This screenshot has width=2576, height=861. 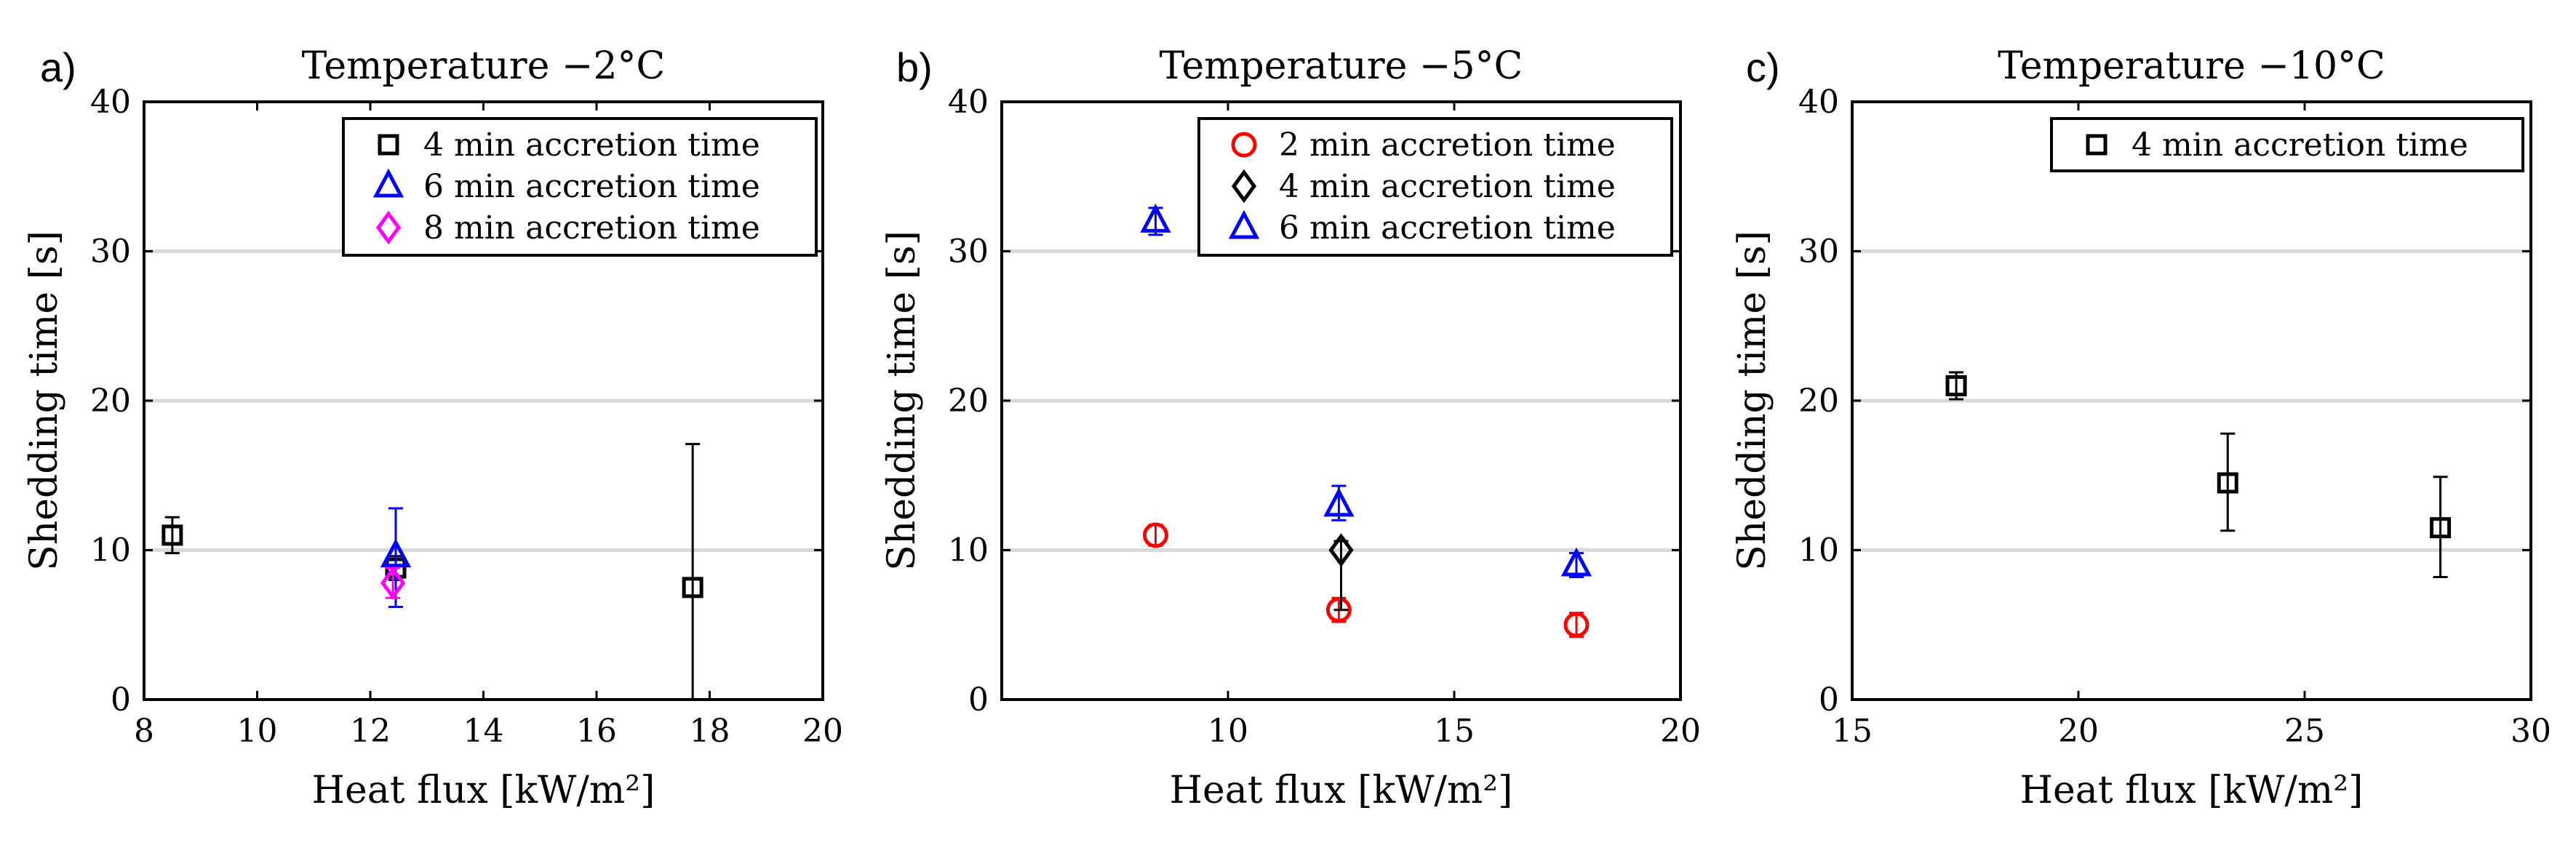 What do you see at coordinates (1366, 580) in the screenshot?
I see `series-2-min-accretion-time` at bounding box center [1366, 580].